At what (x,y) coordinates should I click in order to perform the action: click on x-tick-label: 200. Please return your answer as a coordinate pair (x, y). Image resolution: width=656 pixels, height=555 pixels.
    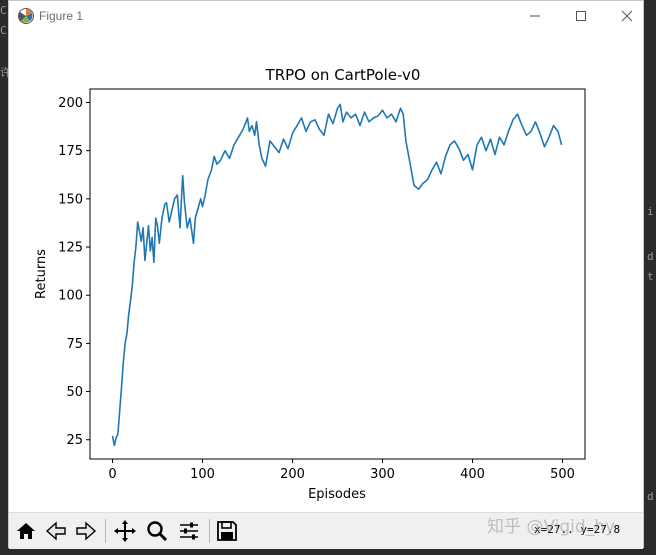
    Looking at the image, I should click on (292, 474).